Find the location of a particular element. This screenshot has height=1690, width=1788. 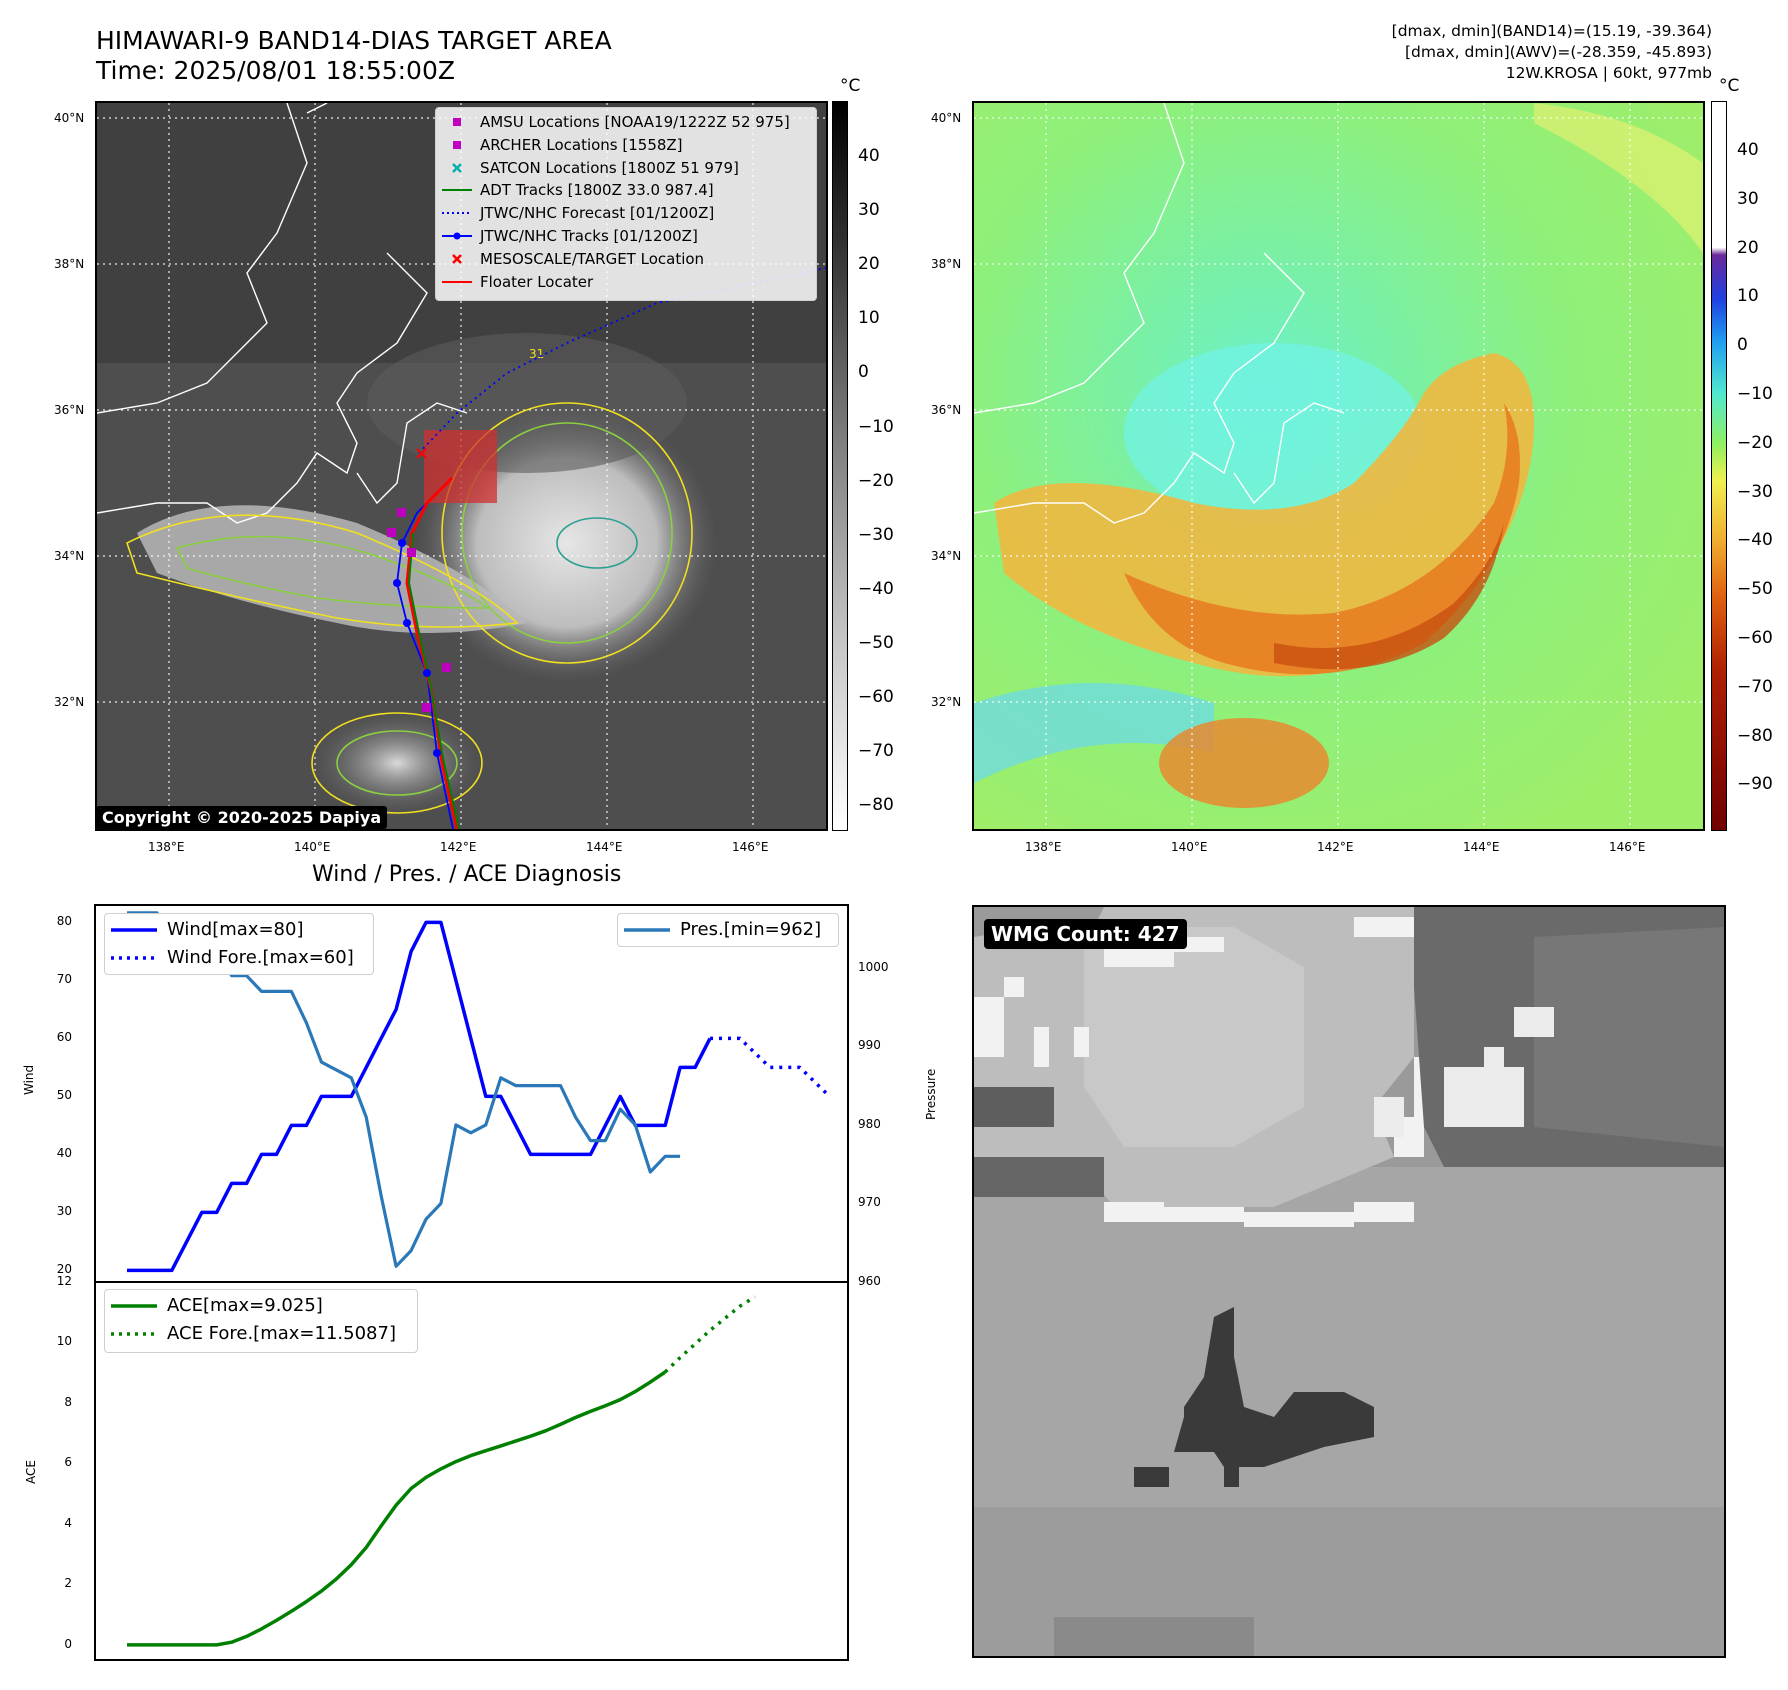

amsu-points is located at coordinates (419, 610).